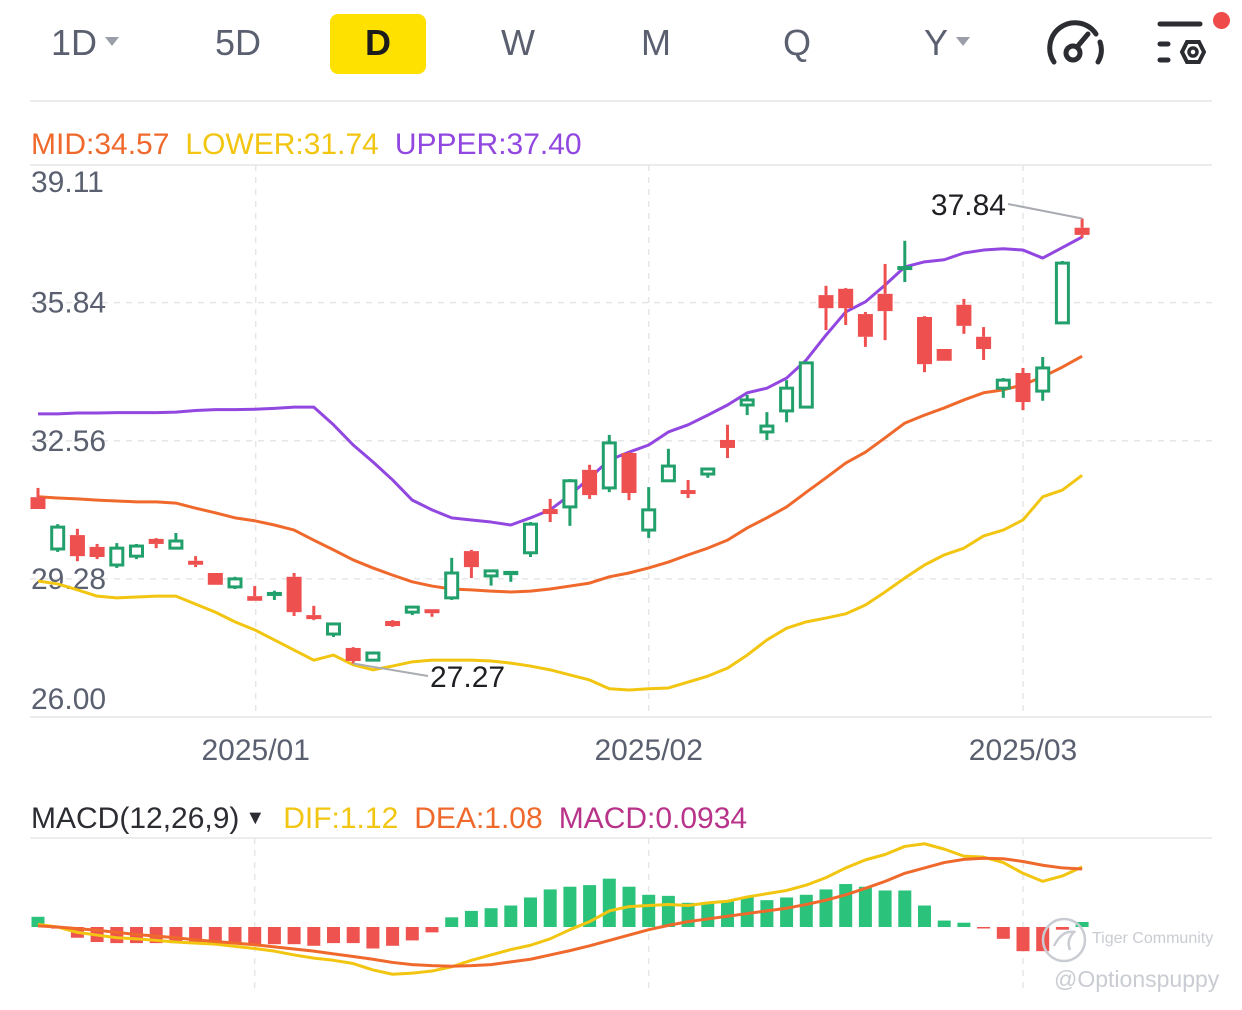 Image resolution: width=1242 pixels, height=1010 pixels. What do you see at coordinates (100, 144) in the screenshot?
I see `mid-value: MID:34.57` at bounding box center [100, 144].